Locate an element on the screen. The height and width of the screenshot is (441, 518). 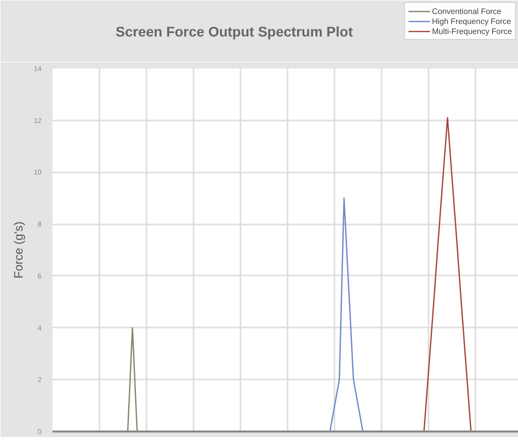
legend-label: Multi-Frequency Force is located at coordinates (472, 31).